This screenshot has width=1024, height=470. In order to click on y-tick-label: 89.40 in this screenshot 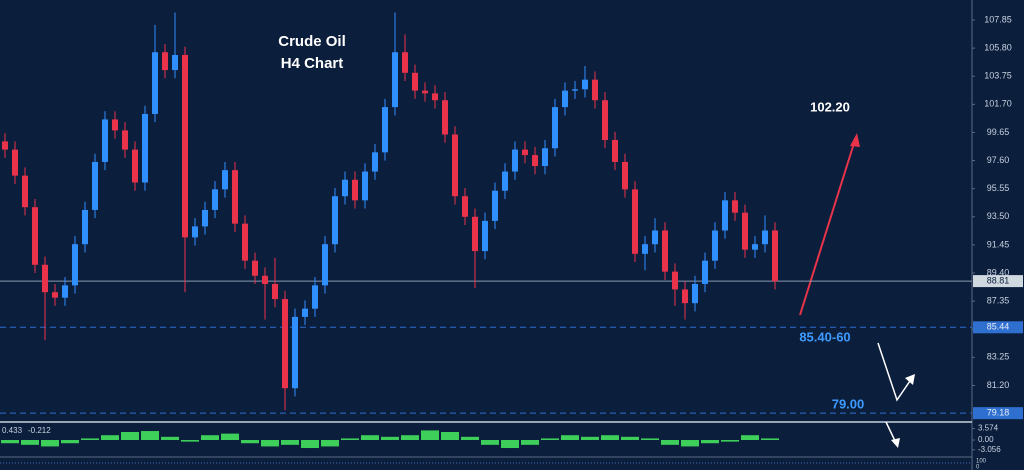, I will do `click(998, 272)`.